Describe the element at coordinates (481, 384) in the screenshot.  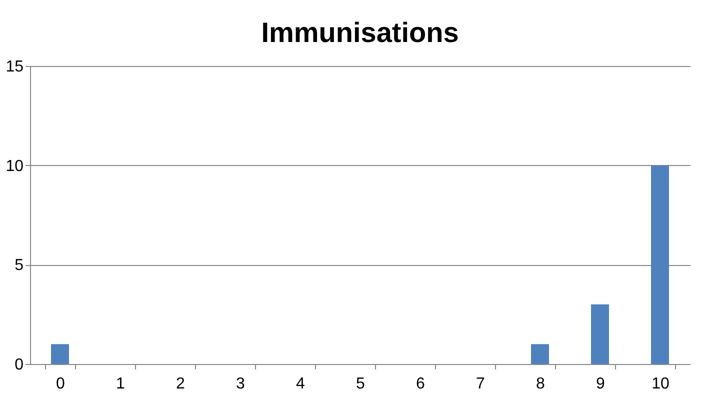
I see `x-tick-label: 7` at that location.